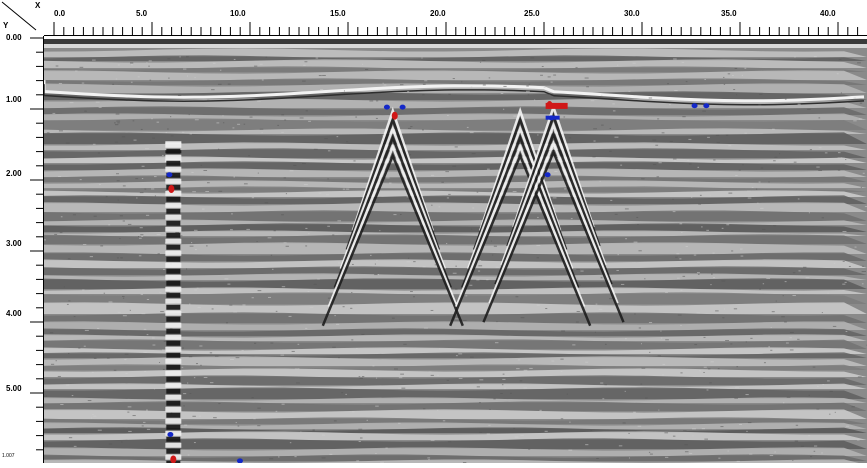 The height and width of the screenshot is (468, 867). I want to click on y-tick-label: 2.00, so click(14, 174).